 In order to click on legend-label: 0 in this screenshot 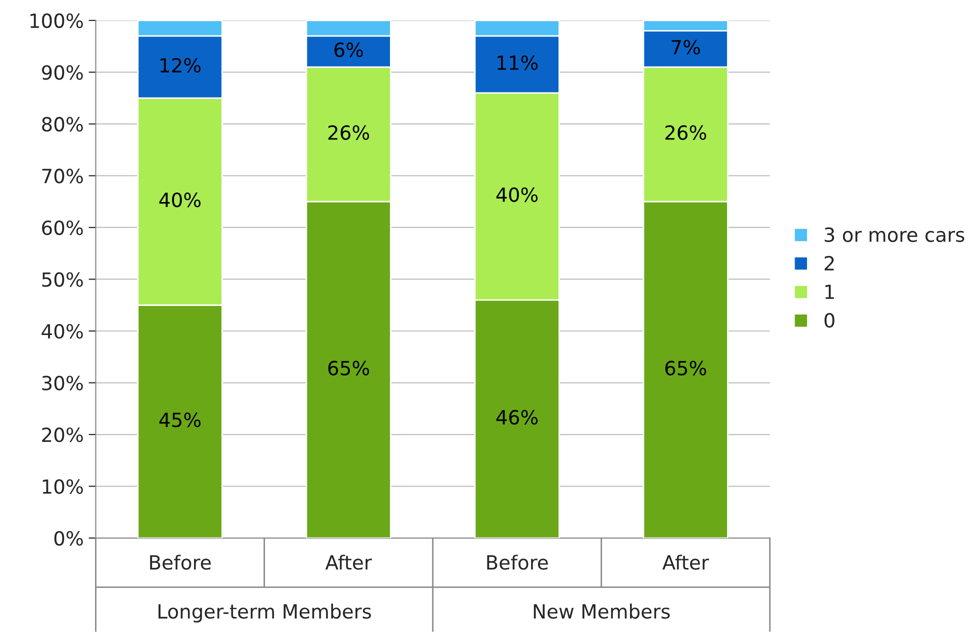, I will do `click(829, 320)`.